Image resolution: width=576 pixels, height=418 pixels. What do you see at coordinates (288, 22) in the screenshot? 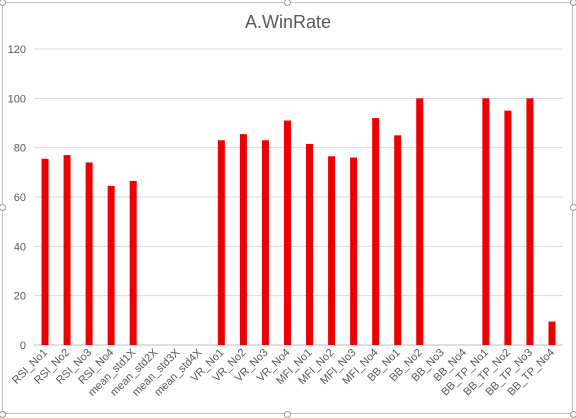
I see `chart-title: A.WinRate` at bounding box center [288, 22].